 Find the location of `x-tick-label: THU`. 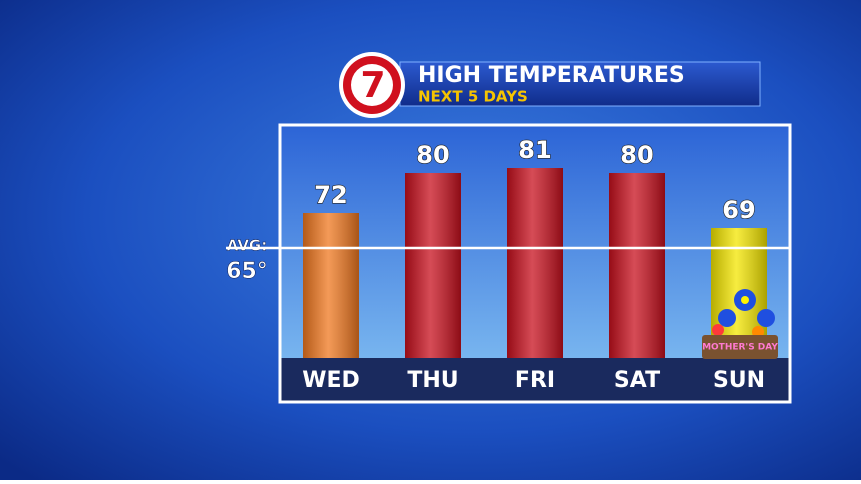

x-tick-label: THU is located at coordinates (432, 380).